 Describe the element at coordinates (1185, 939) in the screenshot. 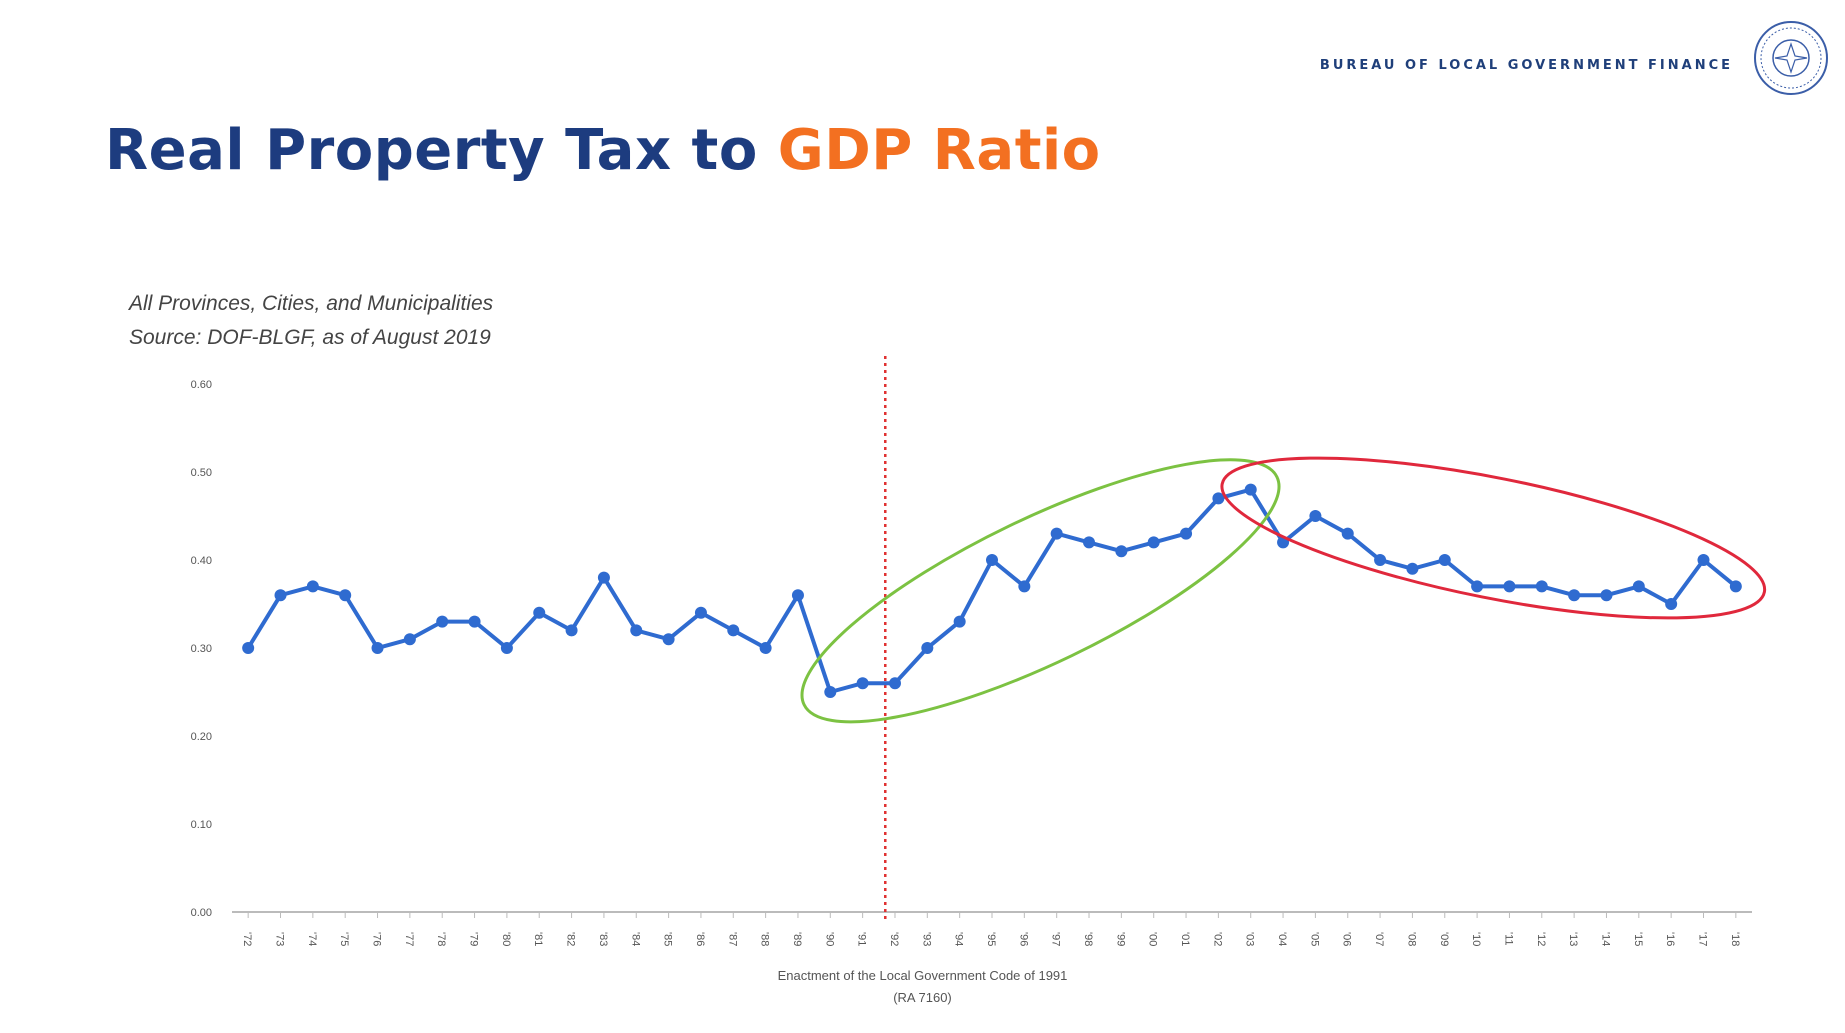

I see `x-tick-label: '01` at that location.